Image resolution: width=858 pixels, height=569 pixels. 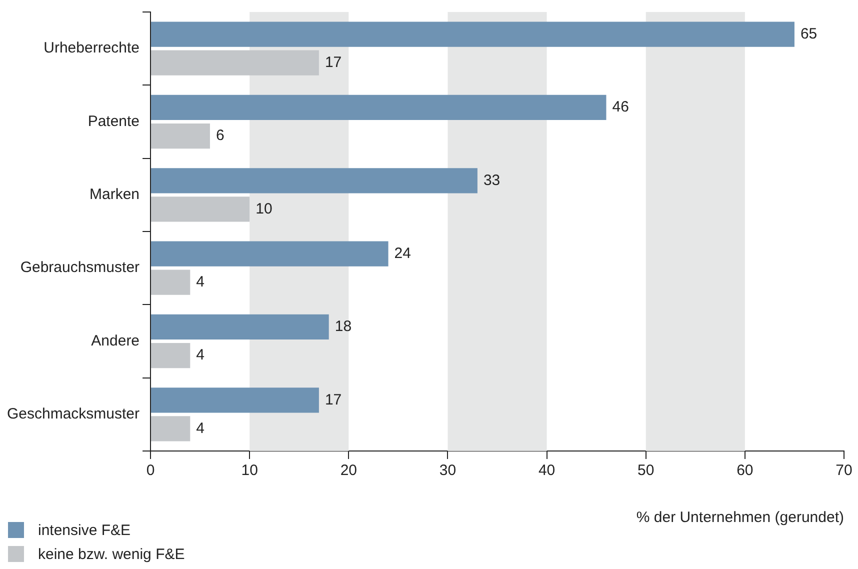 I want to click on x-tick-label: 20, so click(x=349, y=471).